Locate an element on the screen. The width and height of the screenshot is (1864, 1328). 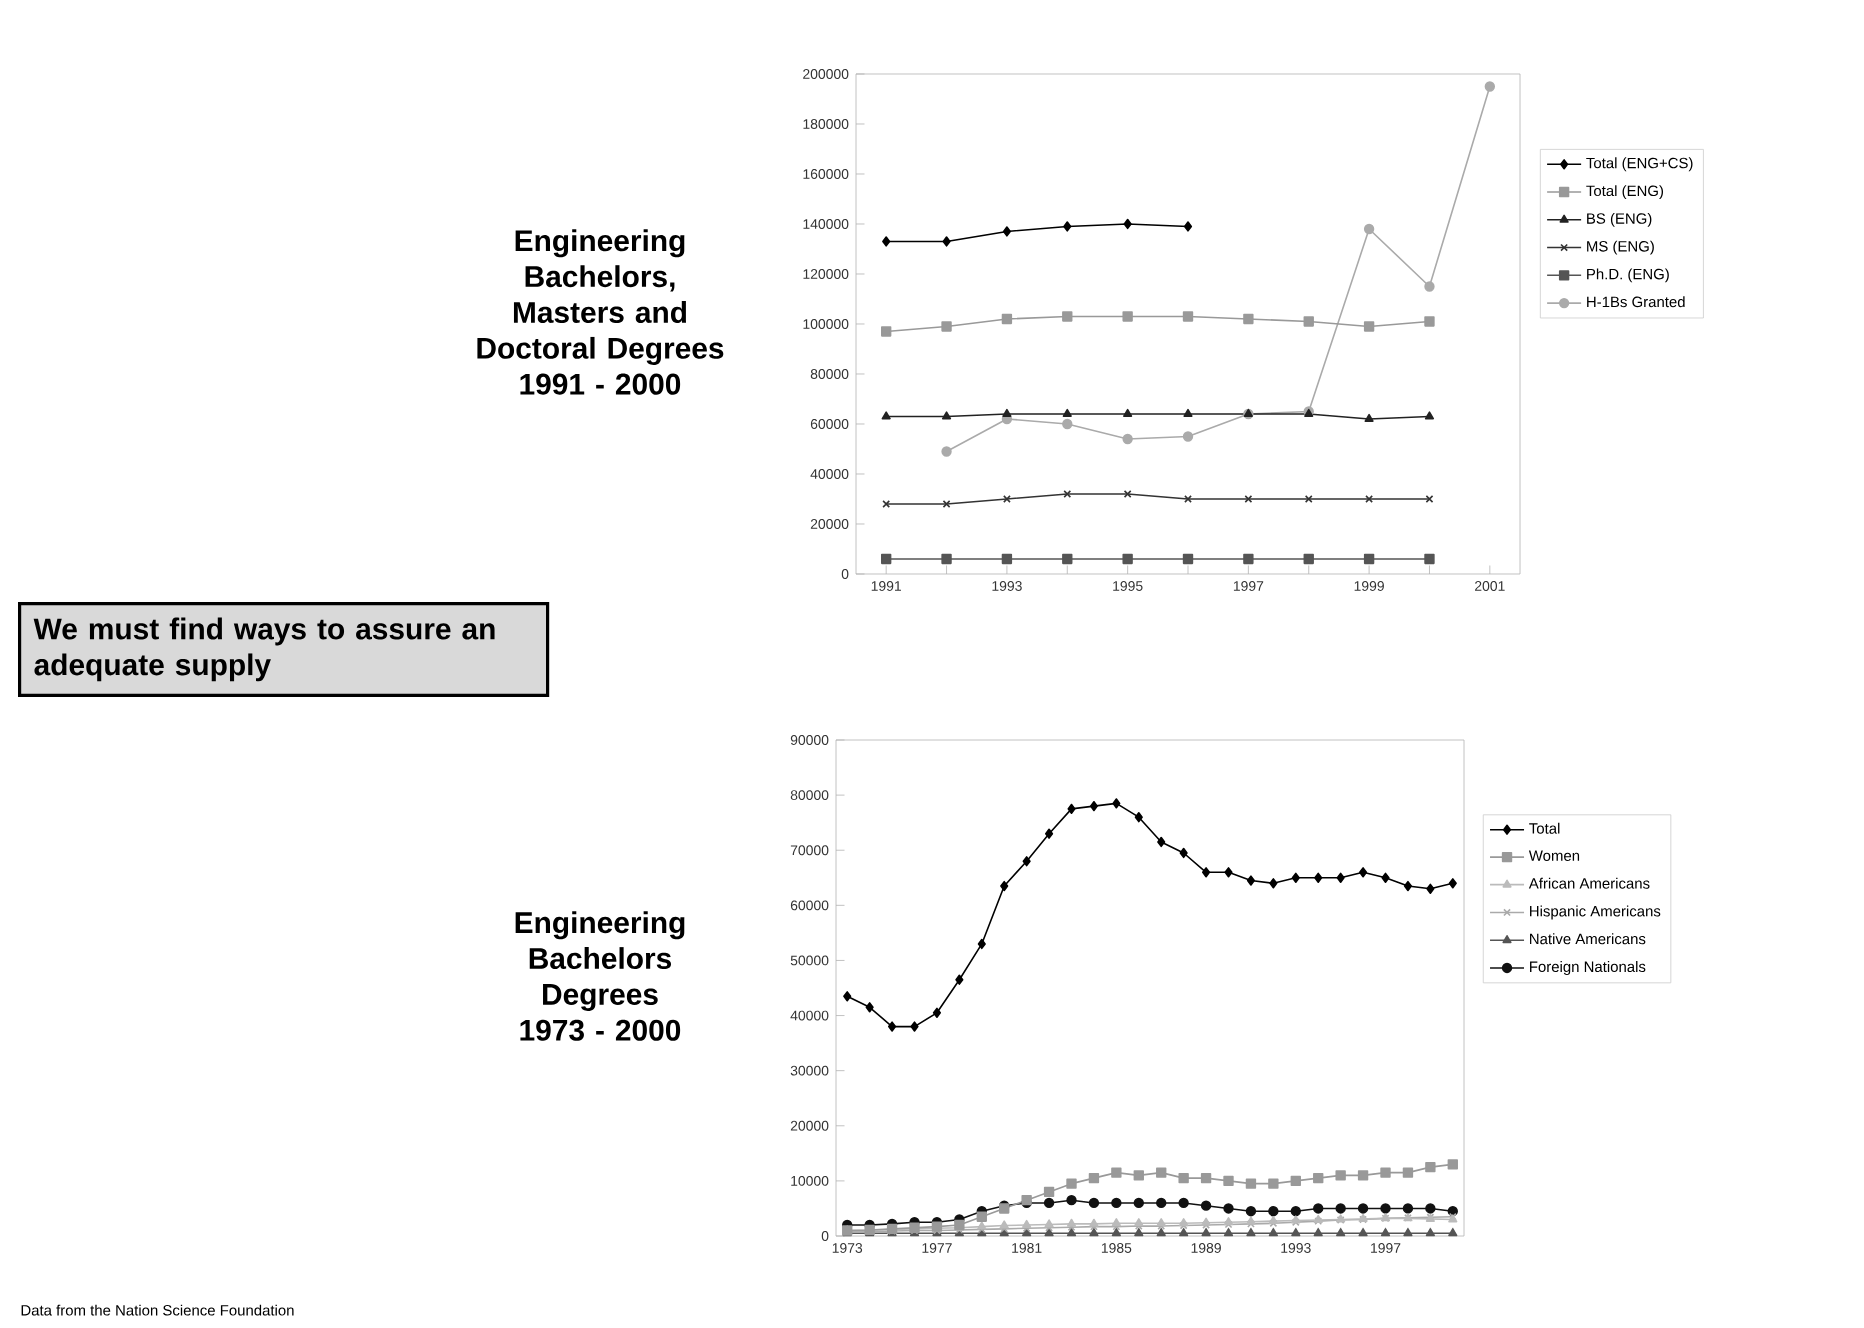
text: Engineering Bachelors, Masters and Doctoral Degrees 1991 - 2000 is located at coordinates (600, 312).